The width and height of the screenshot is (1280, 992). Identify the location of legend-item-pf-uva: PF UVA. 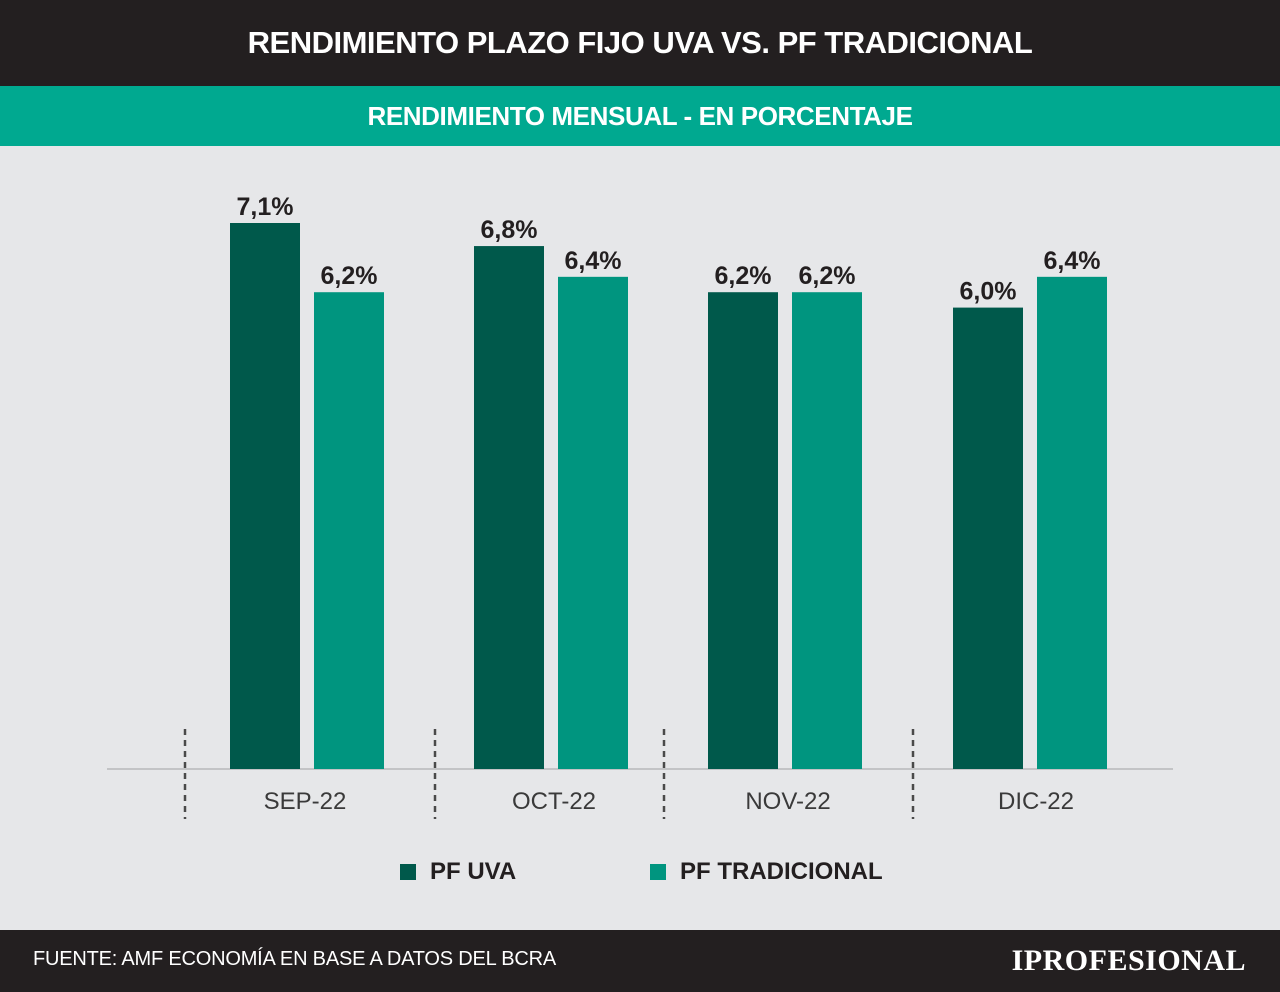
(458, 872).